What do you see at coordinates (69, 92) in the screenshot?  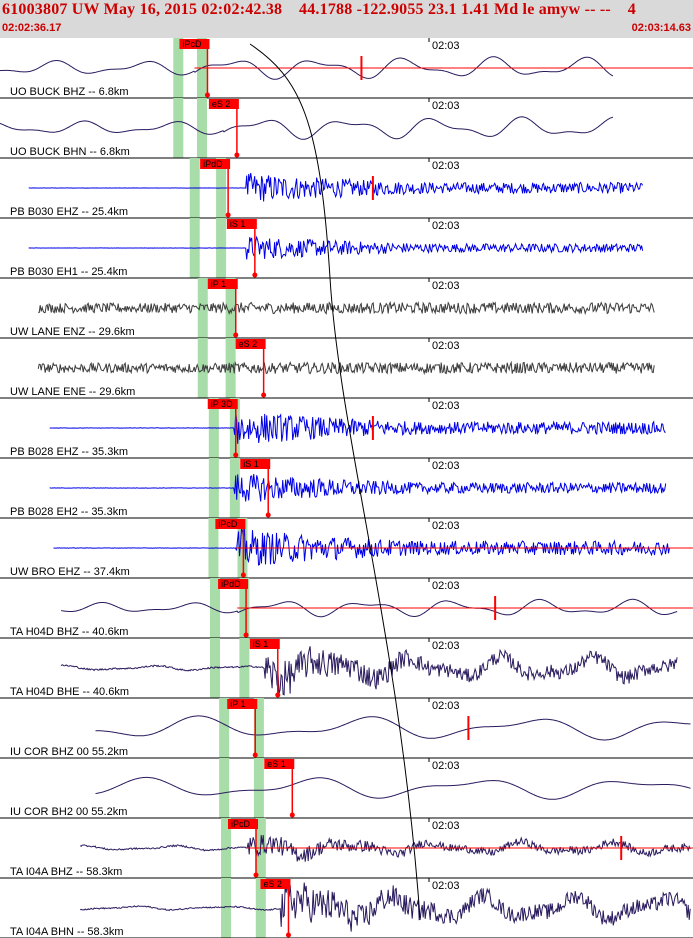 I see `channel-label: UO BUCK BHZ -- 6.8km` at bounding box center [69, 92].